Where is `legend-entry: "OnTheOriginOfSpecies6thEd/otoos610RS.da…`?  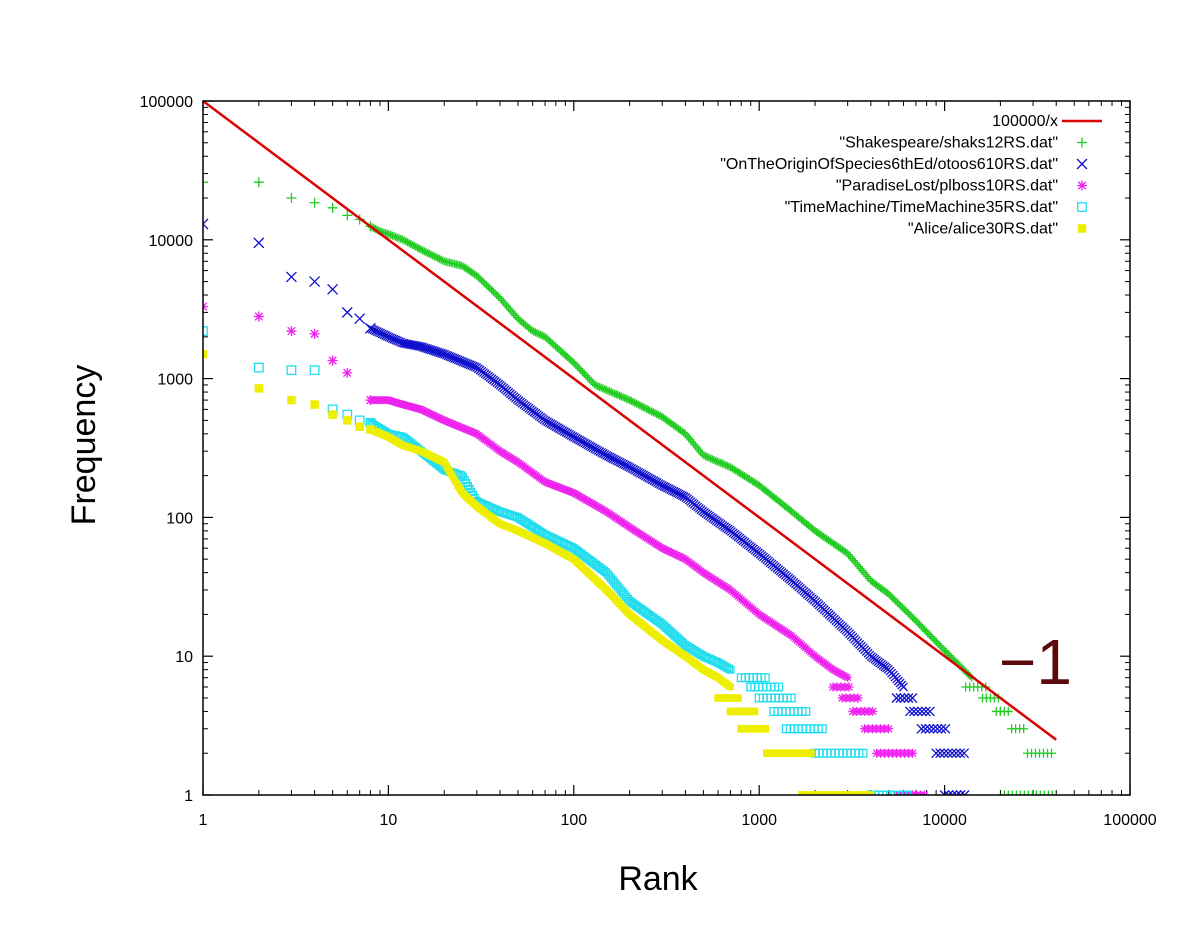 legend-entry: "OnTheOriginOfSpecies6thEd/otoos610RS.da… is located at coordinates (904, 164).